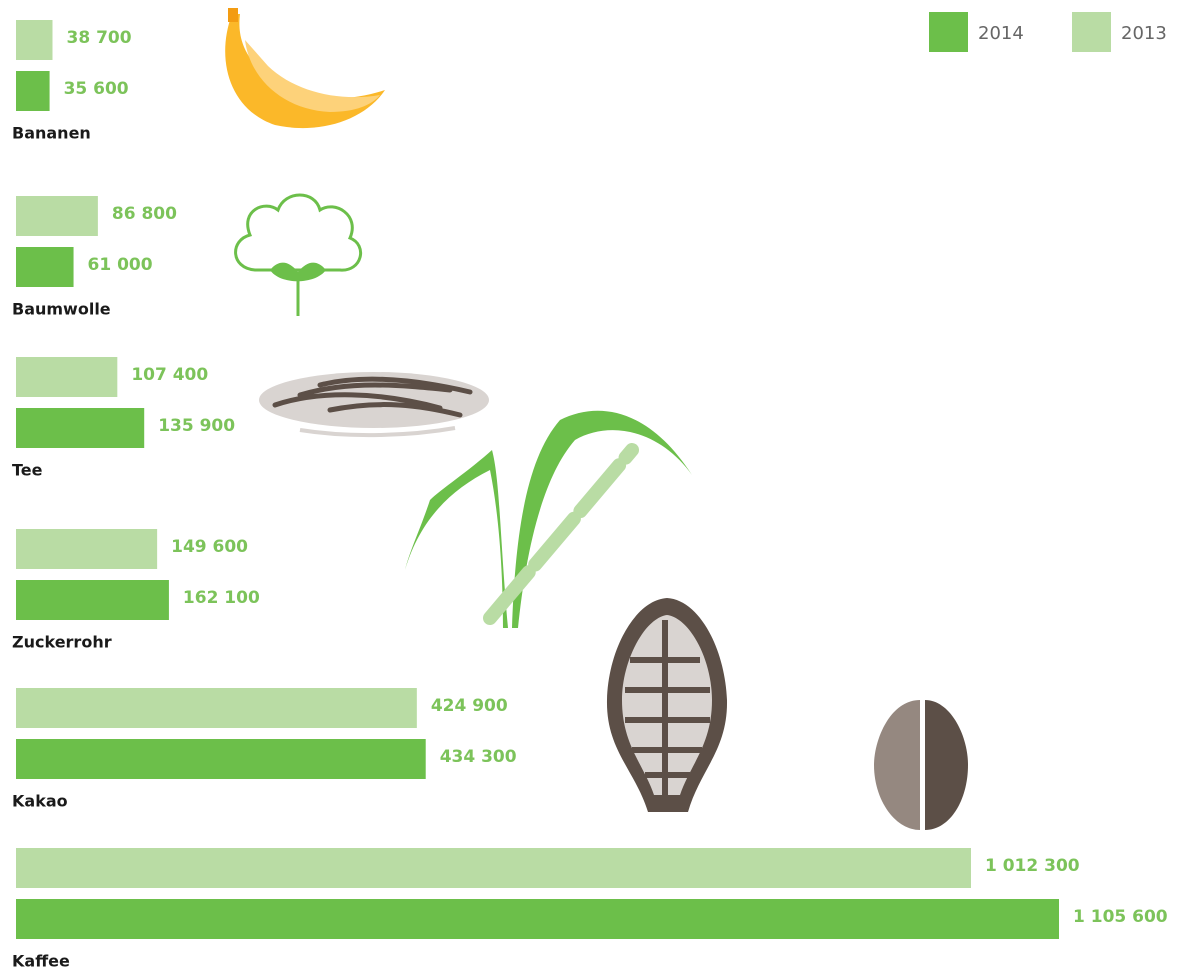 The image size is (1180, 969). What do you see at coordinates (298, 254) in the screenshot?
I see `cotton-illustration` at bounding box center [298, 254].